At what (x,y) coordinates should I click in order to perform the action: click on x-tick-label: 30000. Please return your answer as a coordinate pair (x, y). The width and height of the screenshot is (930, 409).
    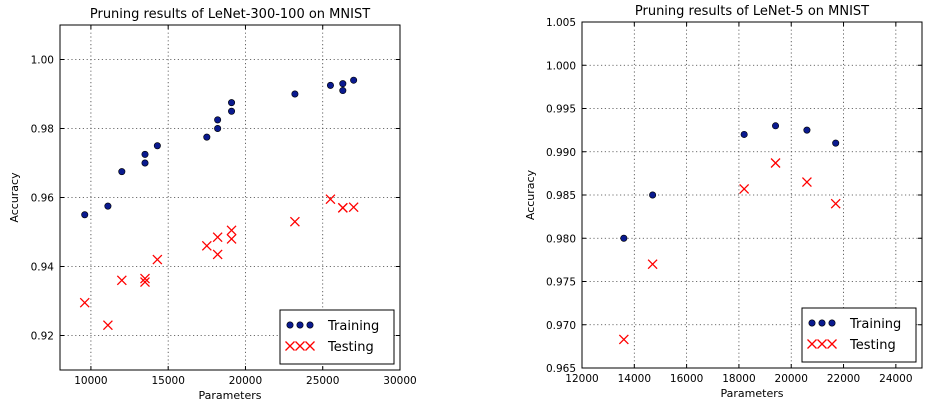
    Looking at the image, I should click on (399, 381).